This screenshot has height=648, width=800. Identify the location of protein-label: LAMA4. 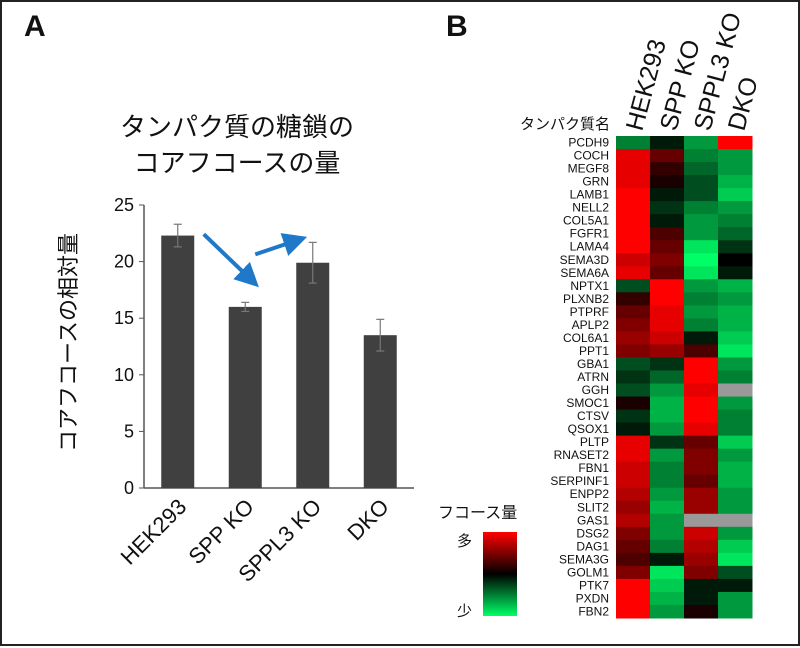
(590, 247).